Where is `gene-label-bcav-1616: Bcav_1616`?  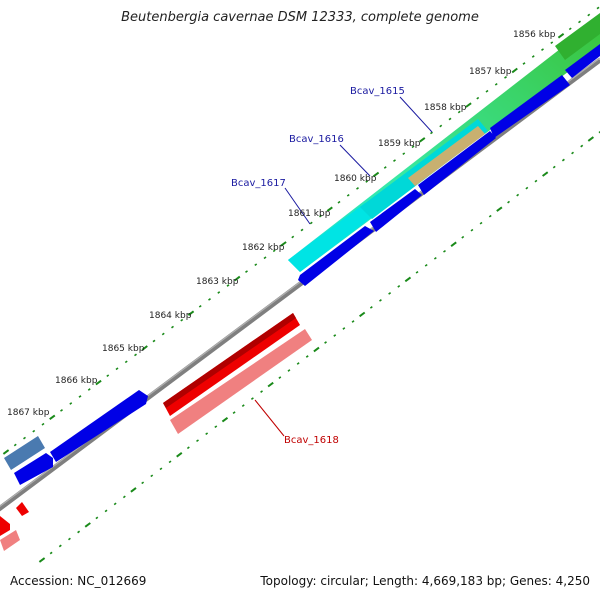
gene-label-bcav-1616: Bcav_1616 is located at coordinates (316, 139).